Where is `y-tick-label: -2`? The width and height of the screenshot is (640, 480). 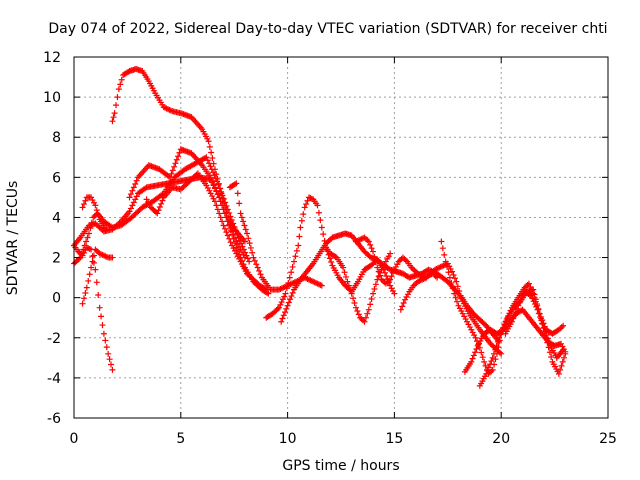
y-tick-label: -2 is located at coordinates (54, 339).